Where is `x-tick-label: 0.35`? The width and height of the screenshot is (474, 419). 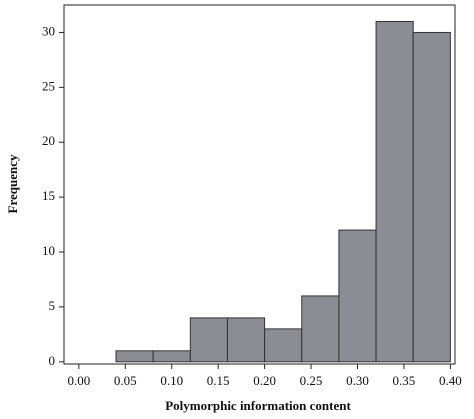
x-tick-label: 0.35 is located at coordinates (404, 380).